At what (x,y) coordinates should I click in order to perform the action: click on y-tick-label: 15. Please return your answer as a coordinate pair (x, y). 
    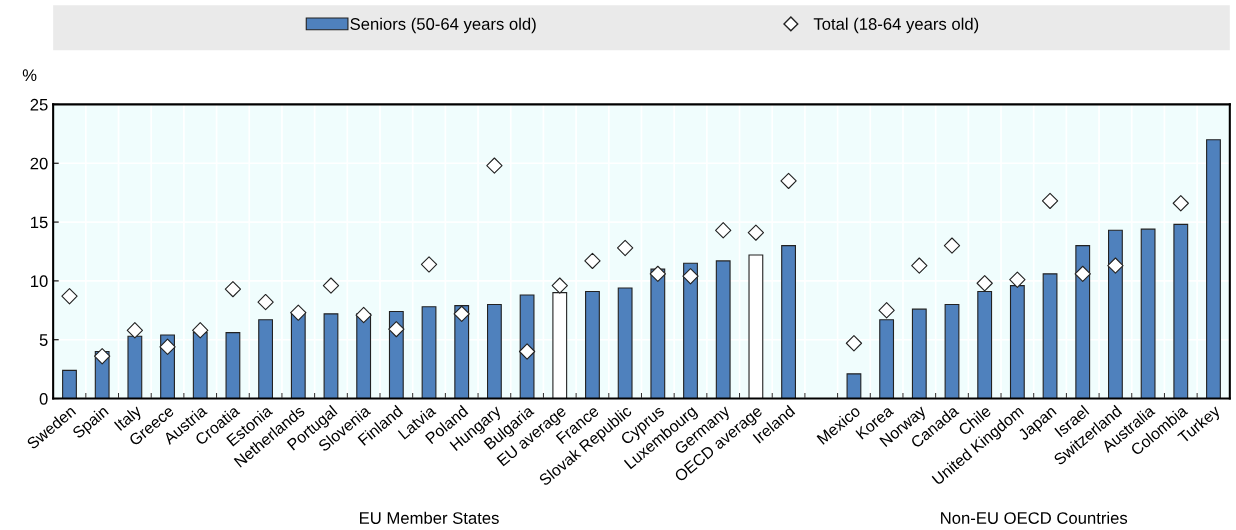
    Looking at the image, I should click on (39, 222).